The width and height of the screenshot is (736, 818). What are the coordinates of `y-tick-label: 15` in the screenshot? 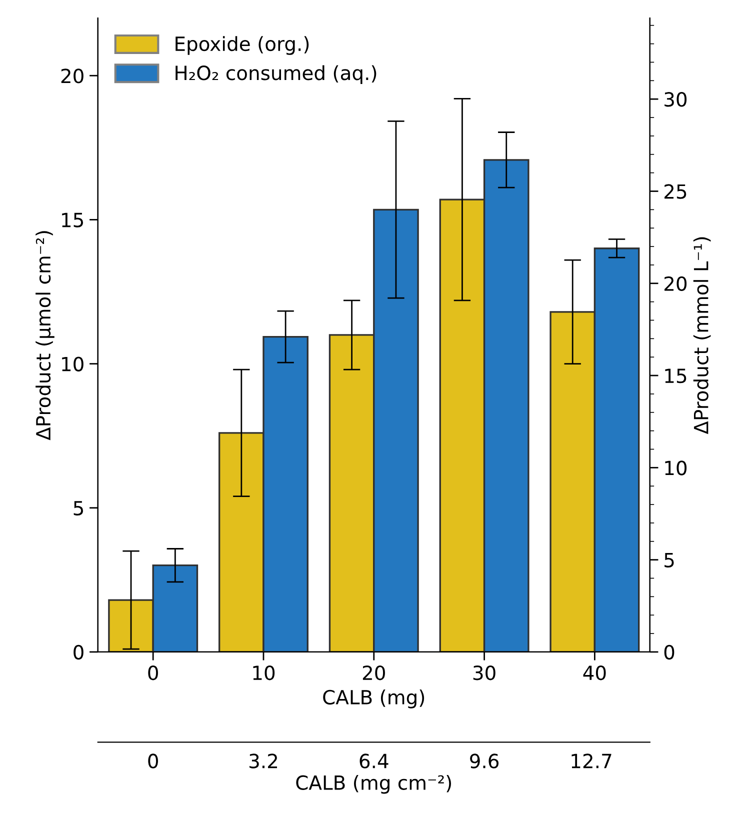 It's located at (72, 220).